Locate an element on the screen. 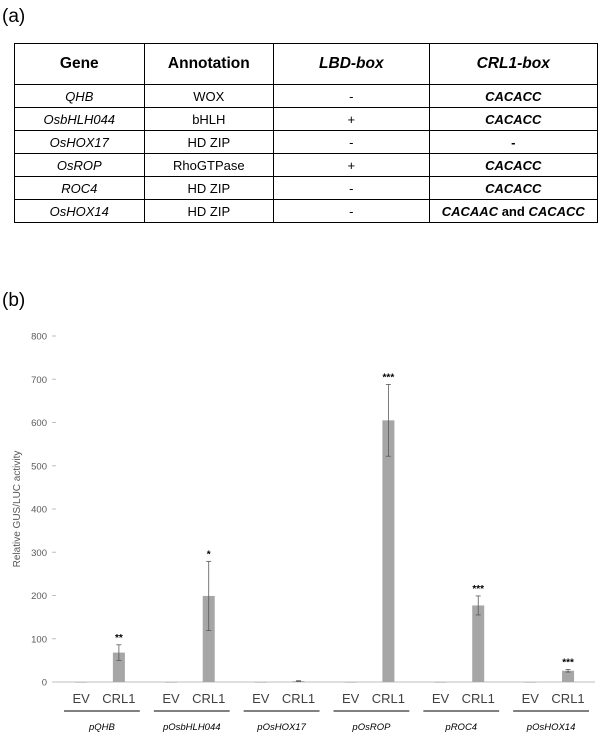 This screenshot has width=600, height=737. y-tick-label: 700 is located at coordinates (39, 380).